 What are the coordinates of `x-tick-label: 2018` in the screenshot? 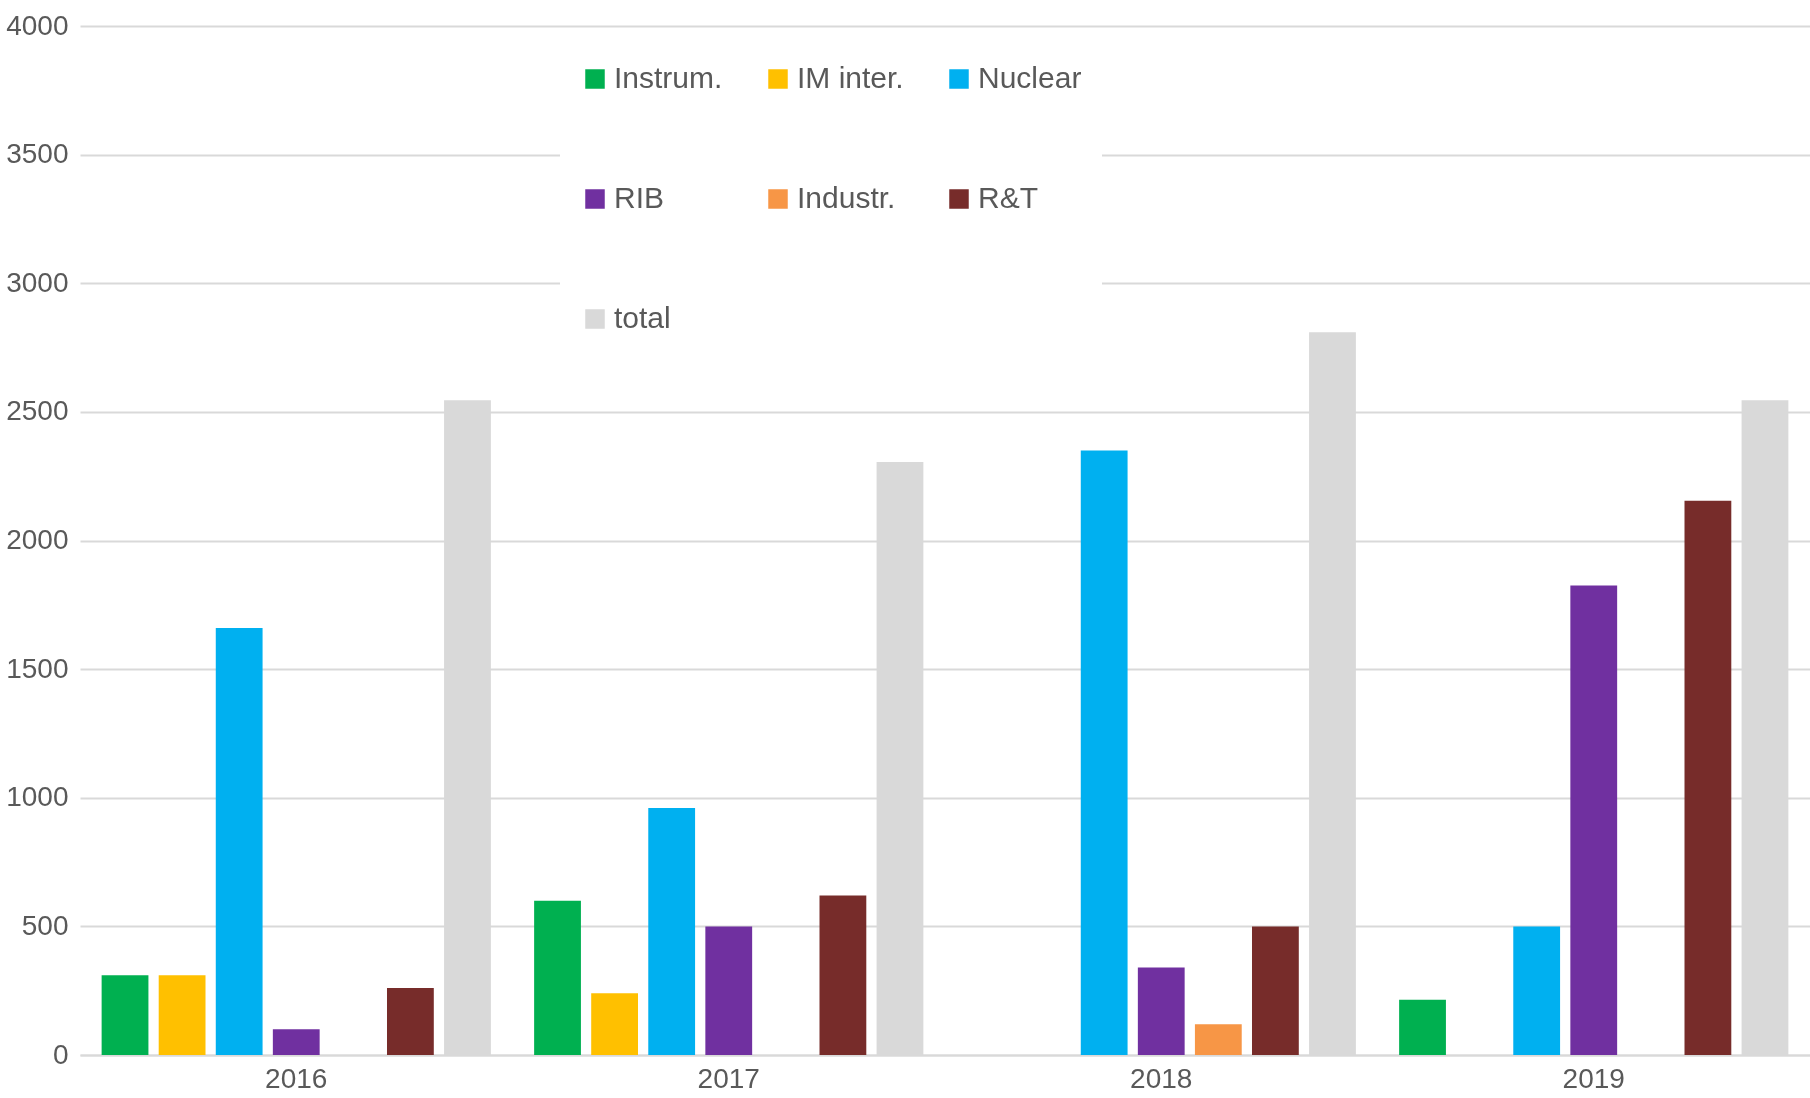 It's located at (1161, 1078).